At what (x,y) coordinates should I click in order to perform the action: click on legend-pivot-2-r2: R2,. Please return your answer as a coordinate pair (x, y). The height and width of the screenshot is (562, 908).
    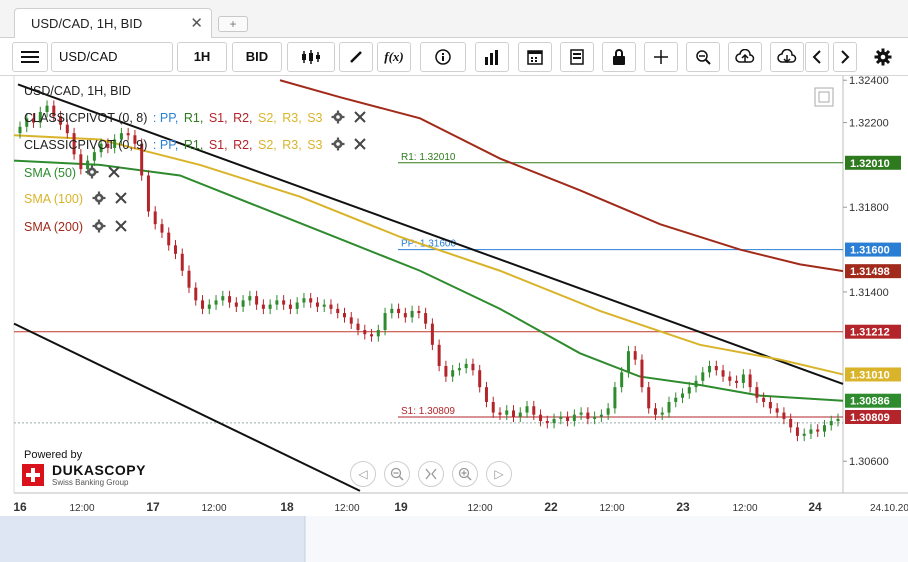
    Looking at the image, I should click on (243, 145).